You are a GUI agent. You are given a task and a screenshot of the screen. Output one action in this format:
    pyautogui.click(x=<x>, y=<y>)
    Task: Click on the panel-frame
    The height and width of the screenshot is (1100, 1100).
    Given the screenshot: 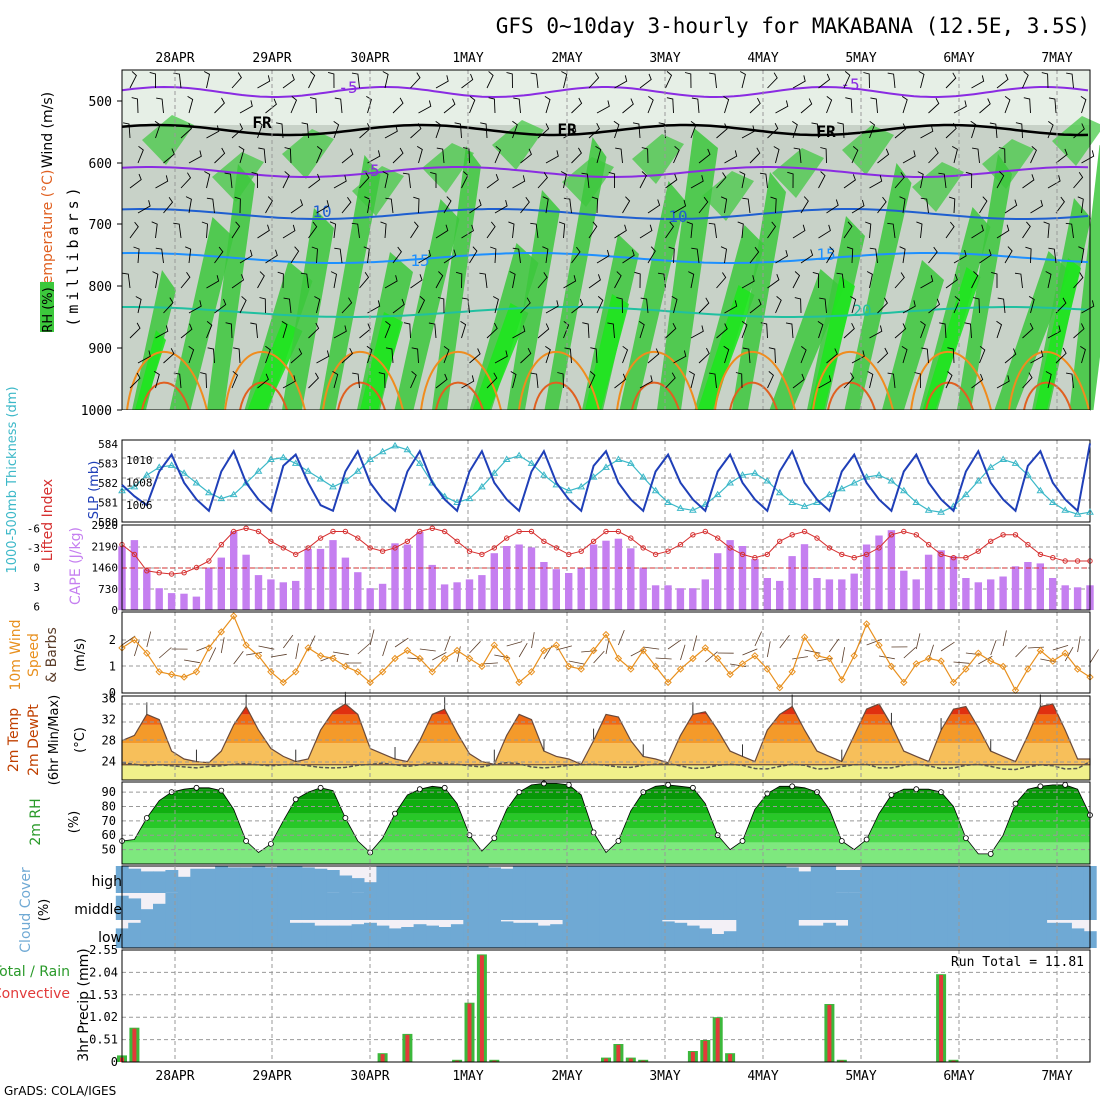 What is the action you would take?
    pyautogui.click(x=606, y=907)
    